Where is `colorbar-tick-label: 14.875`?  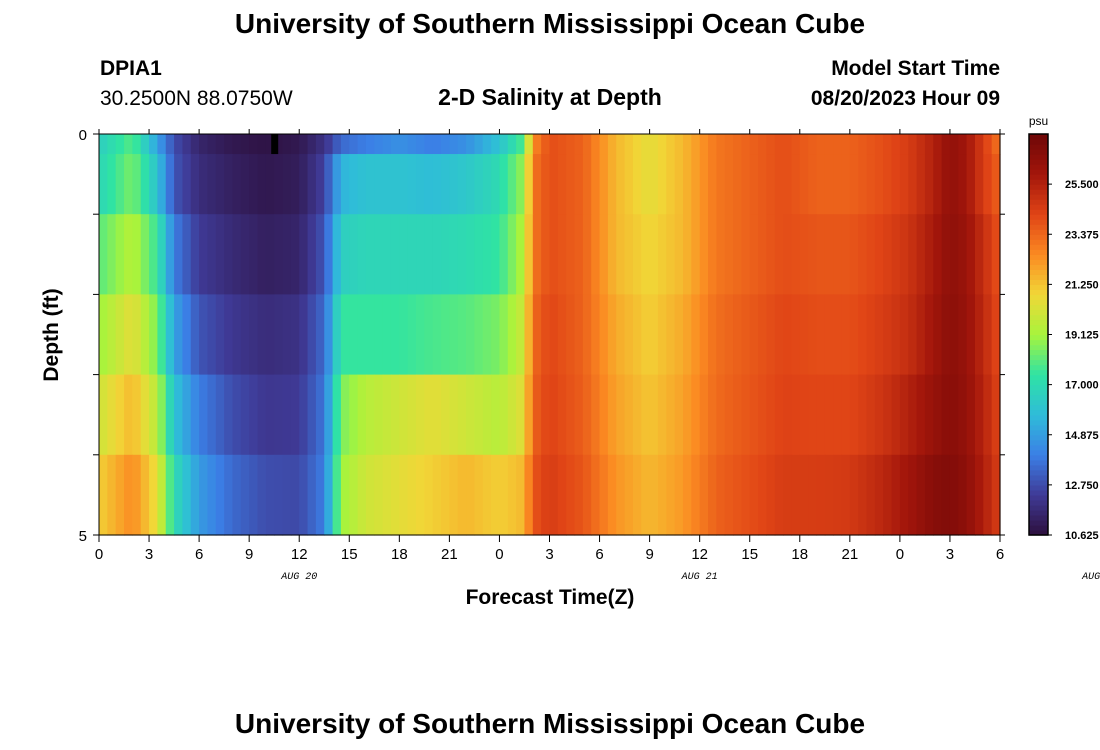
colorbar-tick-label: 14.875 is located at coordinates (1082, 436).